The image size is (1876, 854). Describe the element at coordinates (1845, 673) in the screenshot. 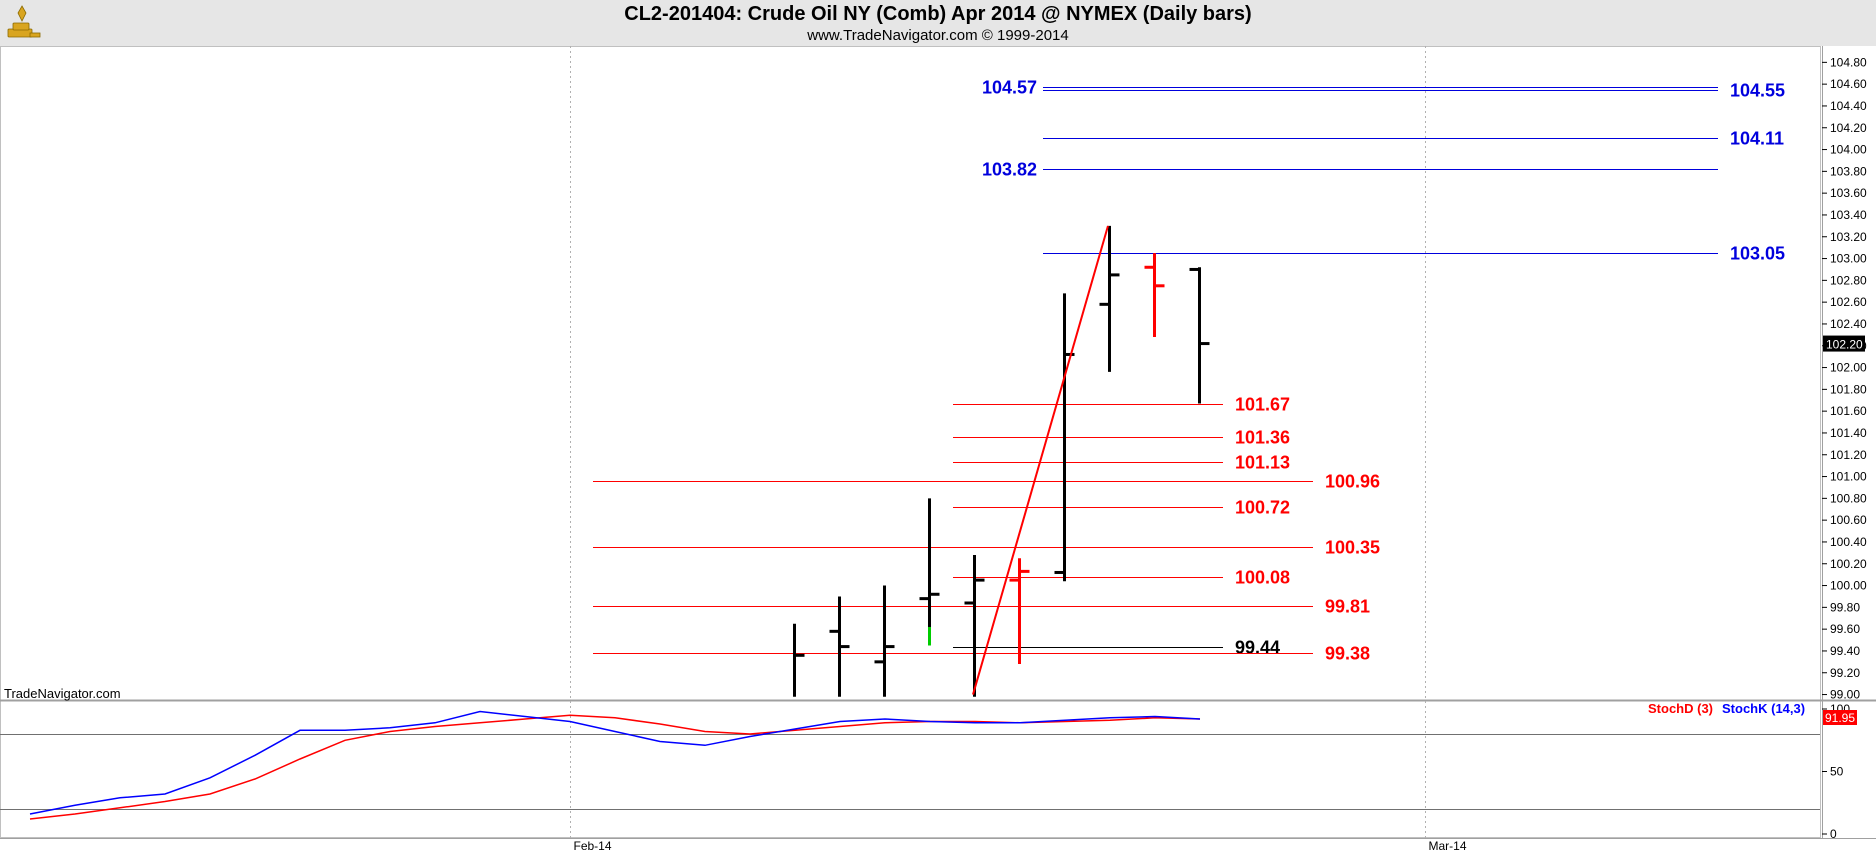

I see `price-tick-label: 99.20` at that location.